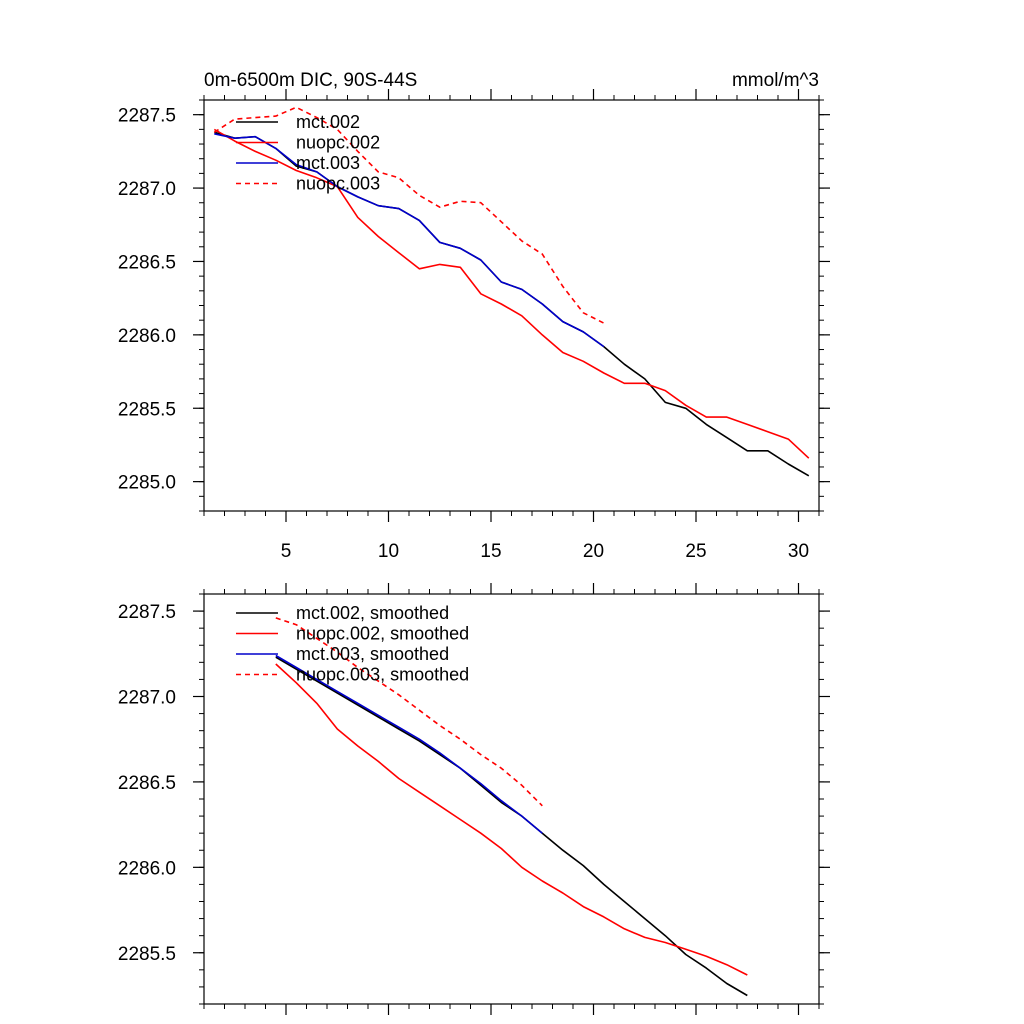 The width and height of the screenshot is (1024, 1024). I want to click on chart-title: 0m-6500m DIC, 90S-44S, so click(310, 80).